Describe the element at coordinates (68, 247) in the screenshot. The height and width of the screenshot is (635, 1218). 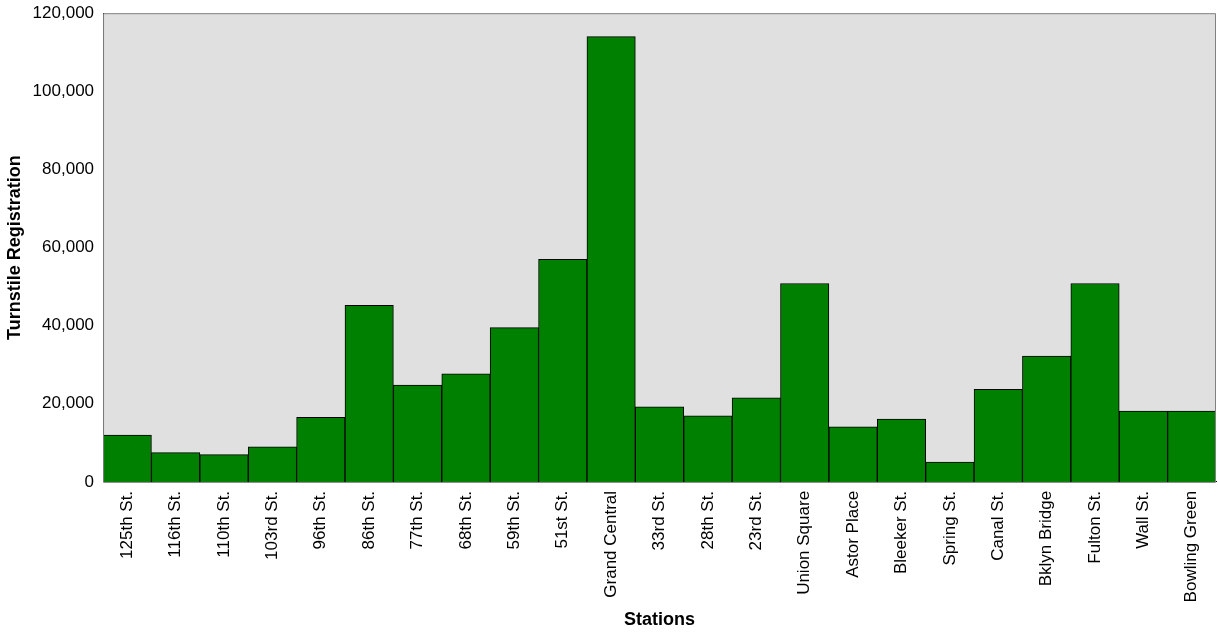
I see `y-tick-label: 60,000` at that location.